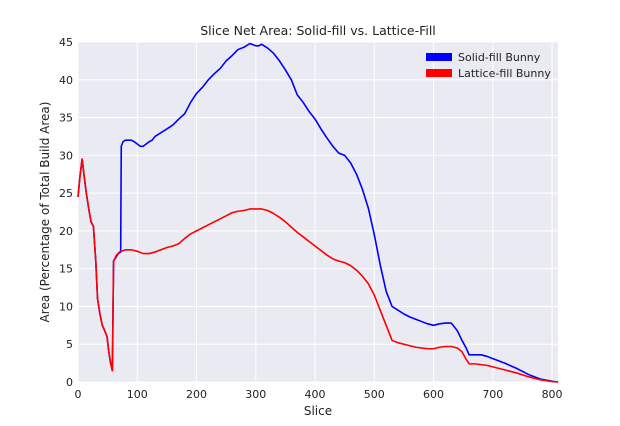 The height and width of the screenshot is (426, 620). What do you see at coordinates (137, 394) in the screenshot?
I see `x-tick-label: 100` at bounding box center [137, 394].